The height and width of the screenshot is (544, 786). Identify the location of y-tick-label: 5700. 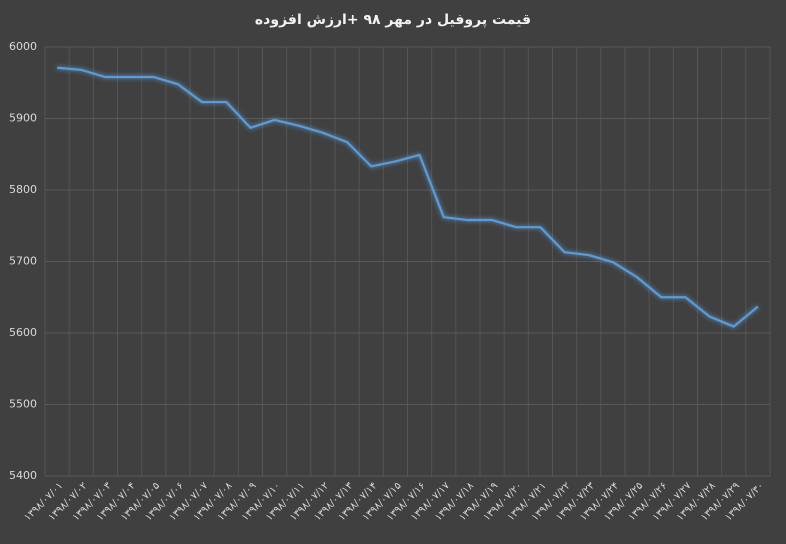
(23, 261).